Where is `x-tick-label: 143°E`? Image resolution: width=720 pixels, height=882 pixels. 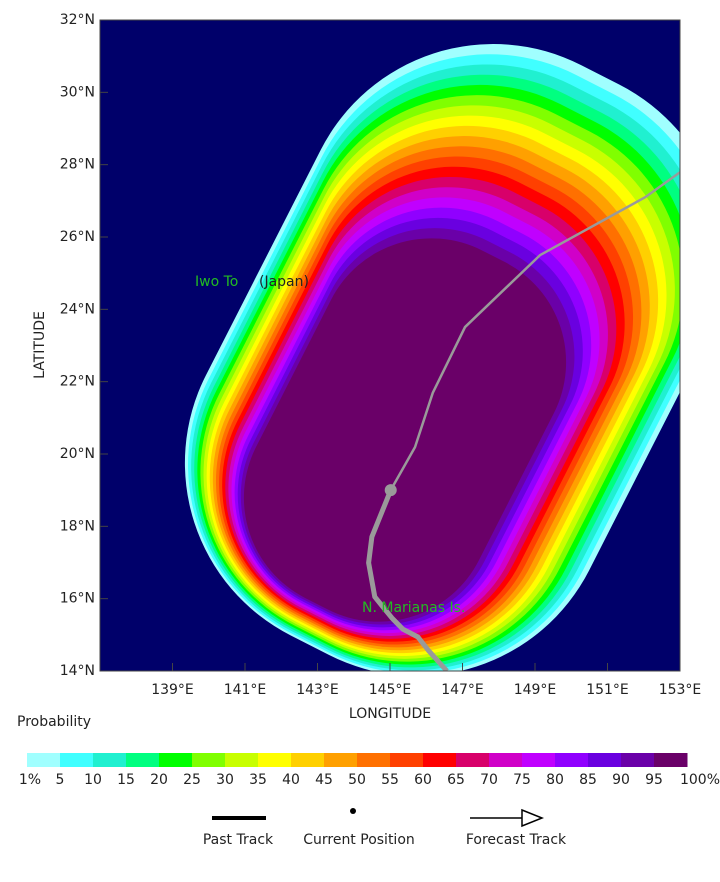
x-tick-label: 143°E is located at coordinates (317, 690).